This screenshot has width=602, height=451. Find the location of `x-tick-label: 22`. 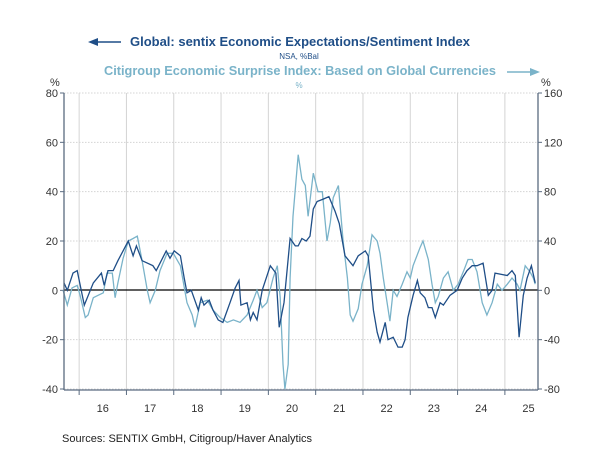

x-tick-label: 22 is located at coordinates (386, 409).